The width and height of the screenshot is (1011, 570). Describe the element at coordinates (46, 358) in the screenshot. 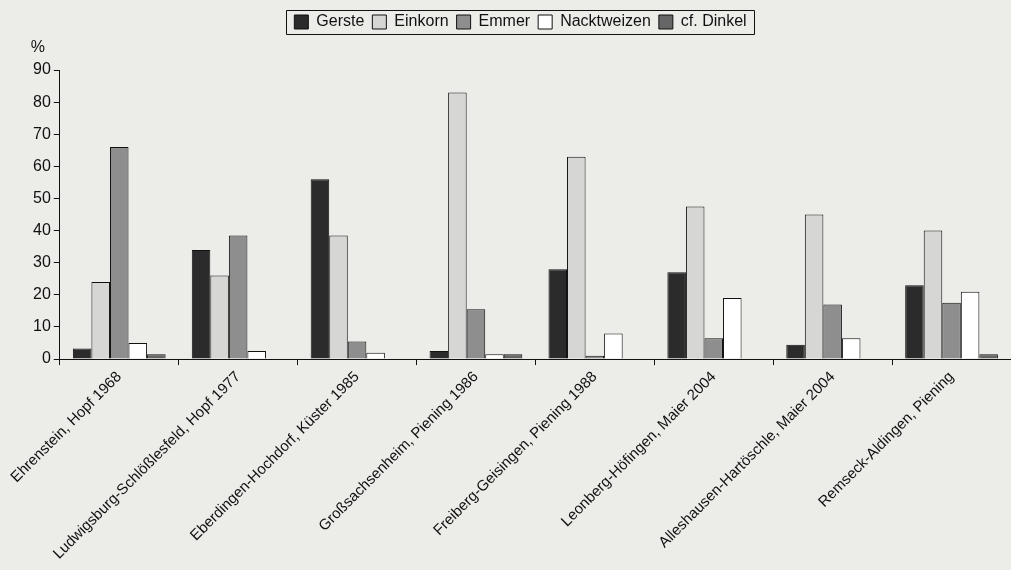

I see `y-tick-label: 0` at that location.